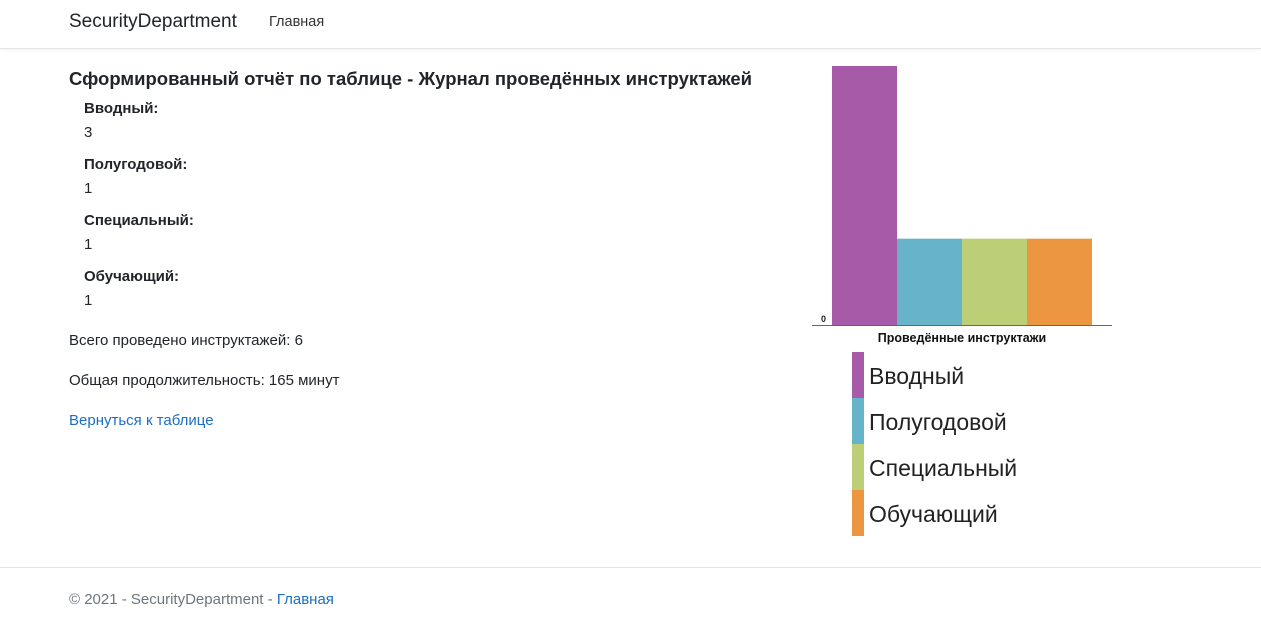  What do you see at coordinates (88, 132) in the screenshot?
I see `stat-value-vvodny: 3` at bounding box center [88, 132].